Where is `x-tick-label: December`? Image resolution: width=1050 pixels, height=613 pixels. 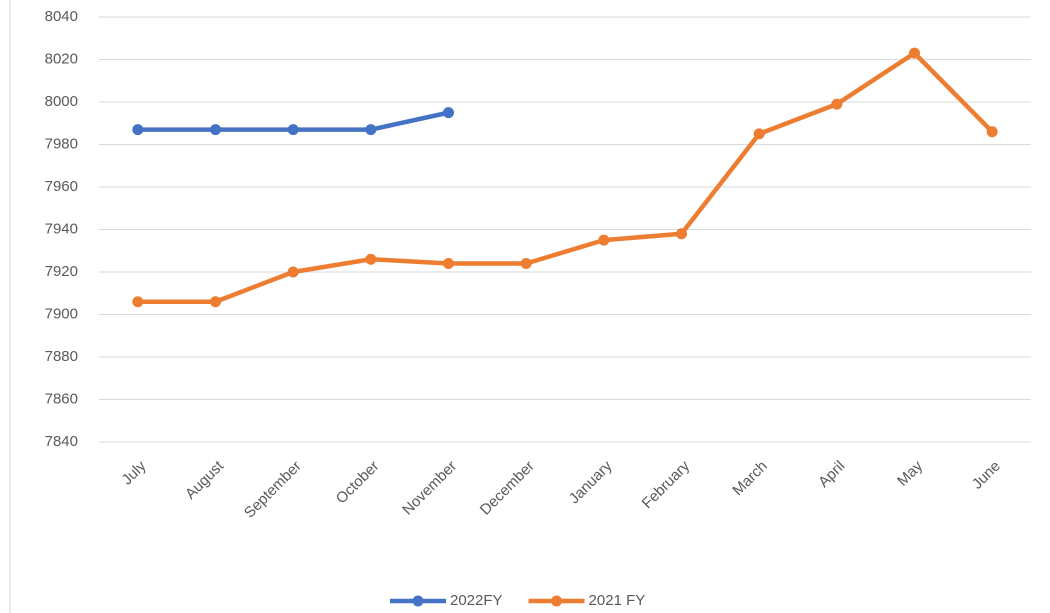
x-tick-label: December is located at coordinates (507, 488).